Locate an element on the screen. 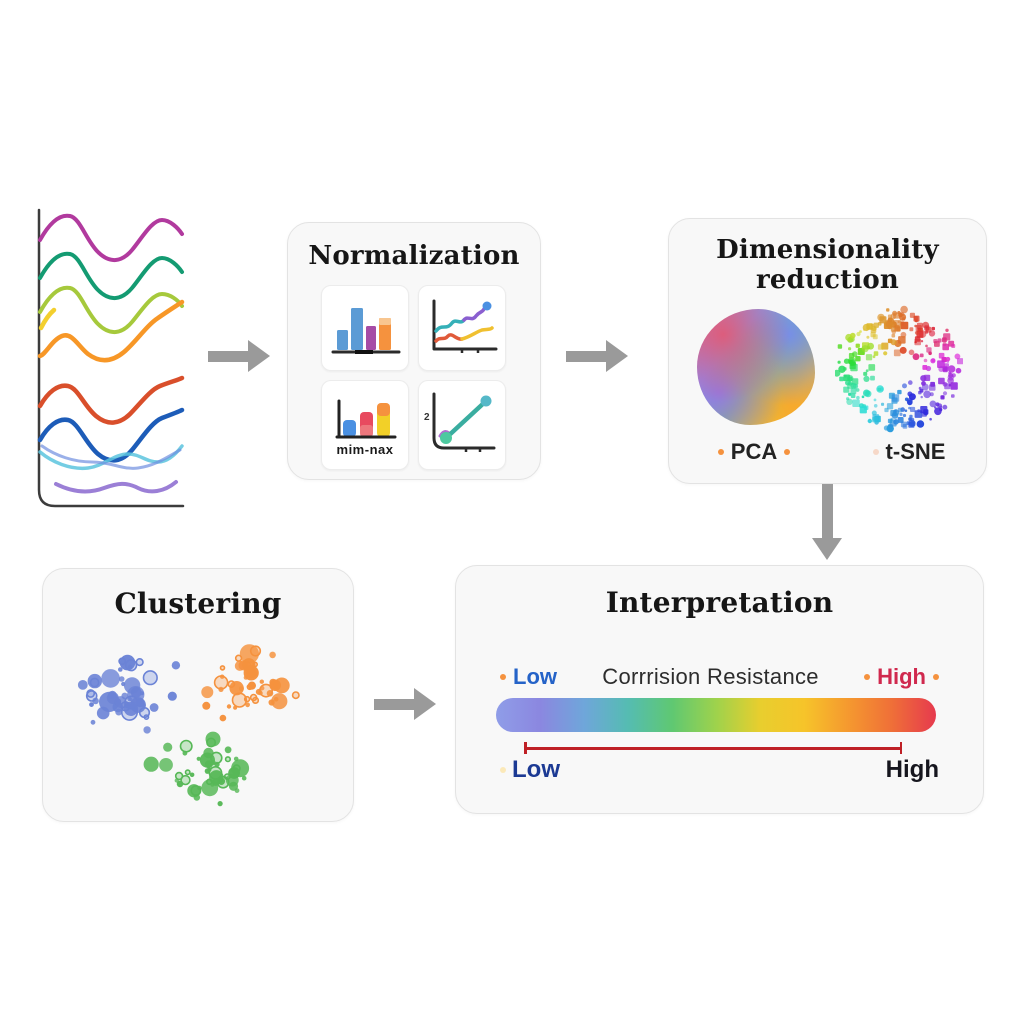 The width and height of the screenshot is (1024, 1024). tsne-label: t-SNE is located at coordinates (915, 451).